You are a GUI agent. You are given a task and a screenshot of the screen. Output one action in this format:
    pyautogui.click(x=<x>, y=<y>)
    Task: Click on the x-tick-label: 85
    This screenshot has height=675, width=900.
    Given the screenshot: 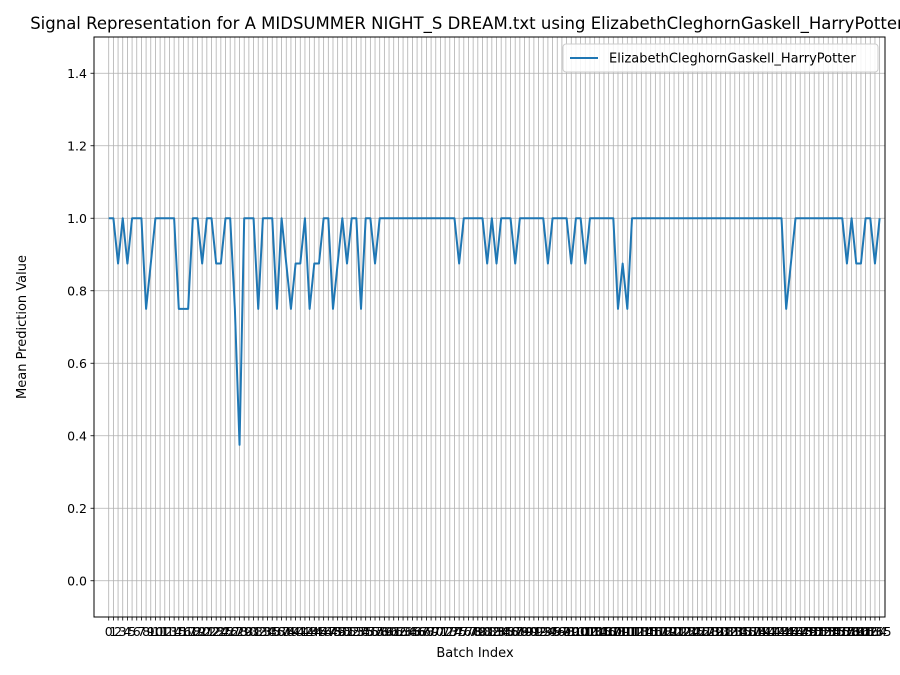 What is the action you would take?
    pyautogui.click(x=506, y=631)
    